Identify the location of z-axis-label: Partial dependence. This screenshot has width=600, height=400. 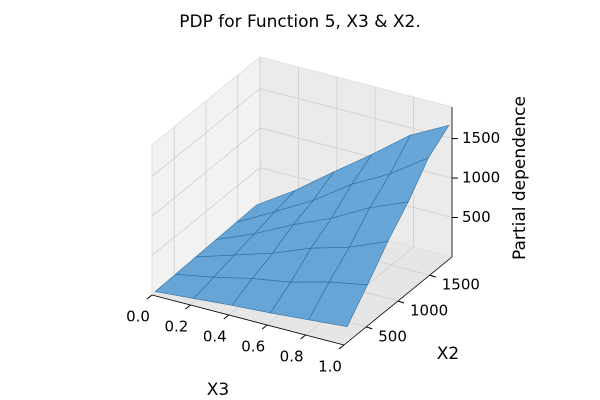
(520, 178).